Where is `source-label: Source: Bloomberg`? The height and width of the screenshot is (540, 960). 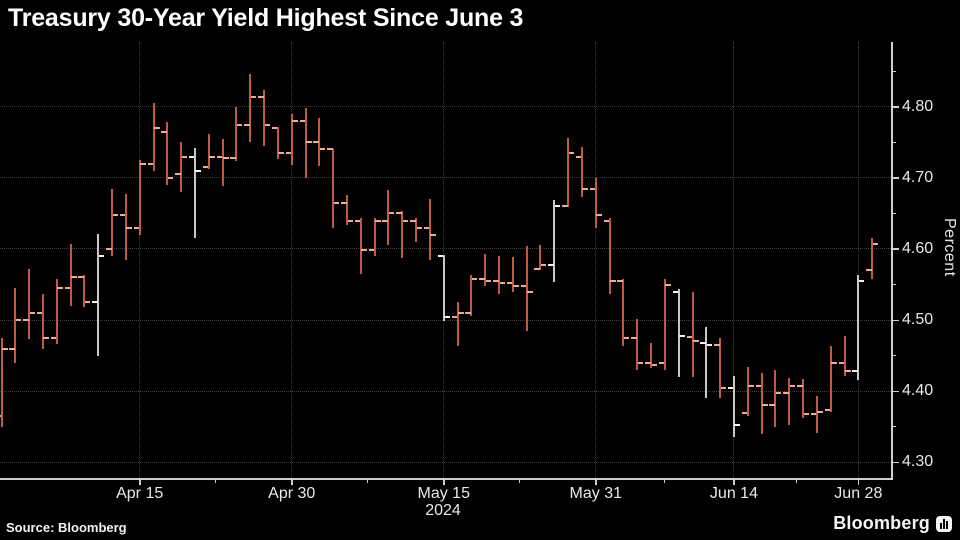 source-label: Source: Bloomberg is located at coordinates (66, 527).